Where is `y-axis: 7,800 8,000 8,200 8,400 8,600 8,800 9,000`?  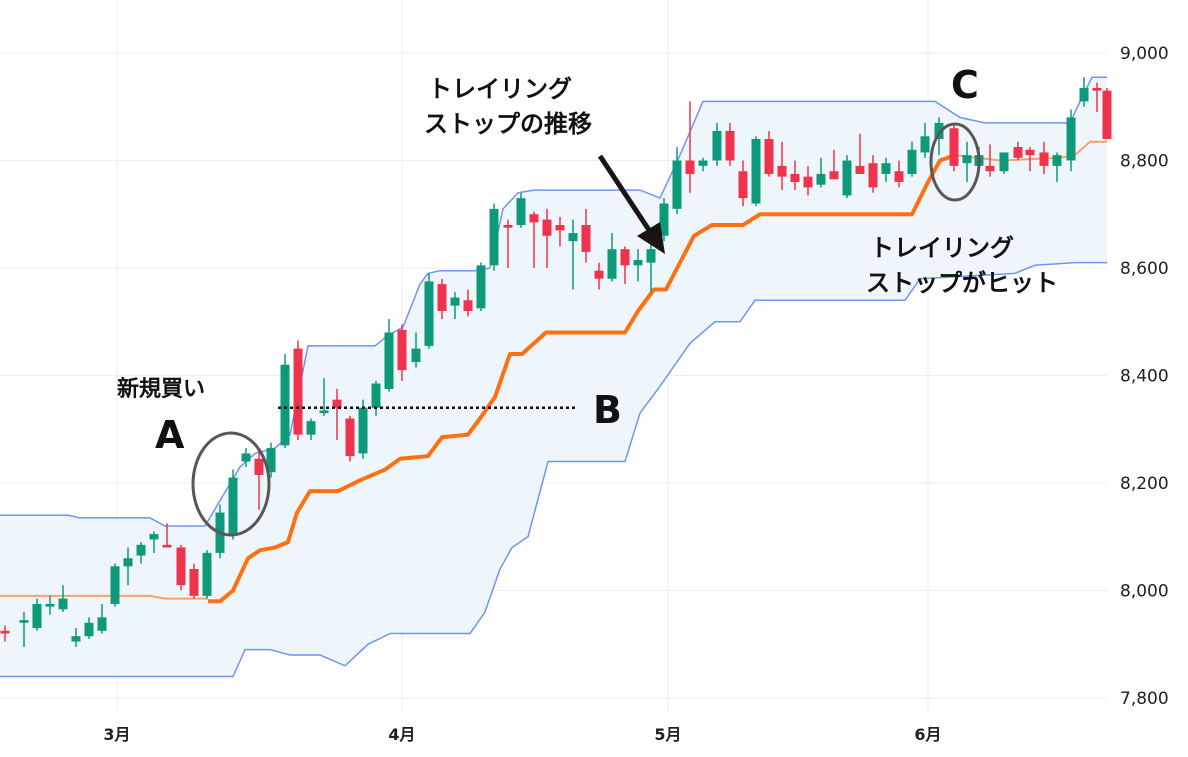 y-axis: 7,800 8,000 8,200 8,400 8,600 8,800 9,000 is located at coordinates (1144, 376).